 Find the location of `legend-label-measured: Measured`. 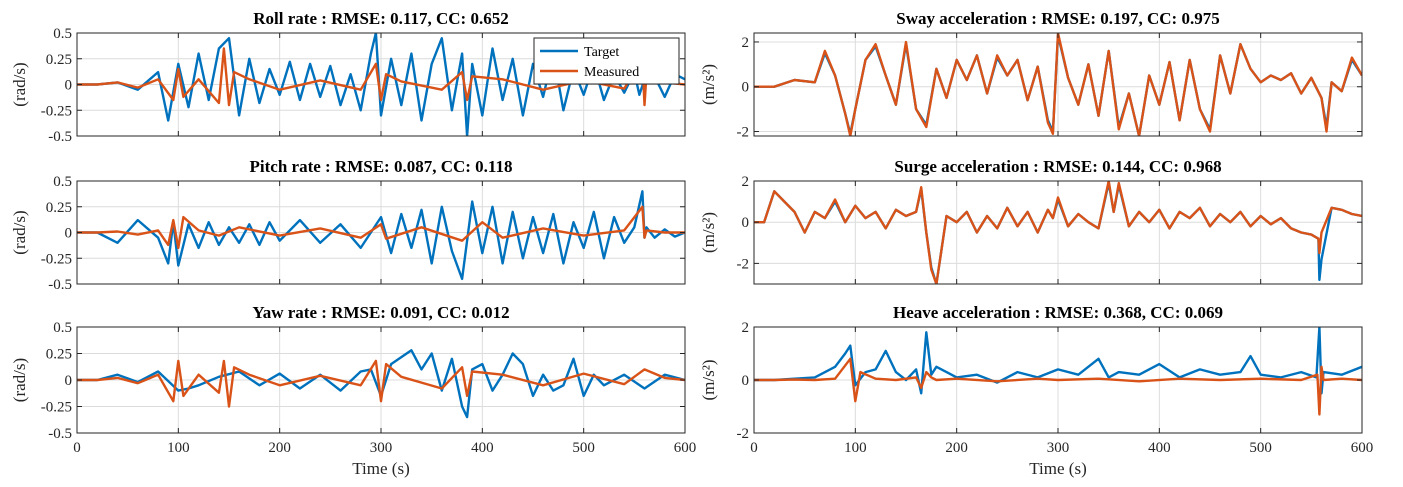

legend-label-measured: Measured is located at coordinates (611, 72).